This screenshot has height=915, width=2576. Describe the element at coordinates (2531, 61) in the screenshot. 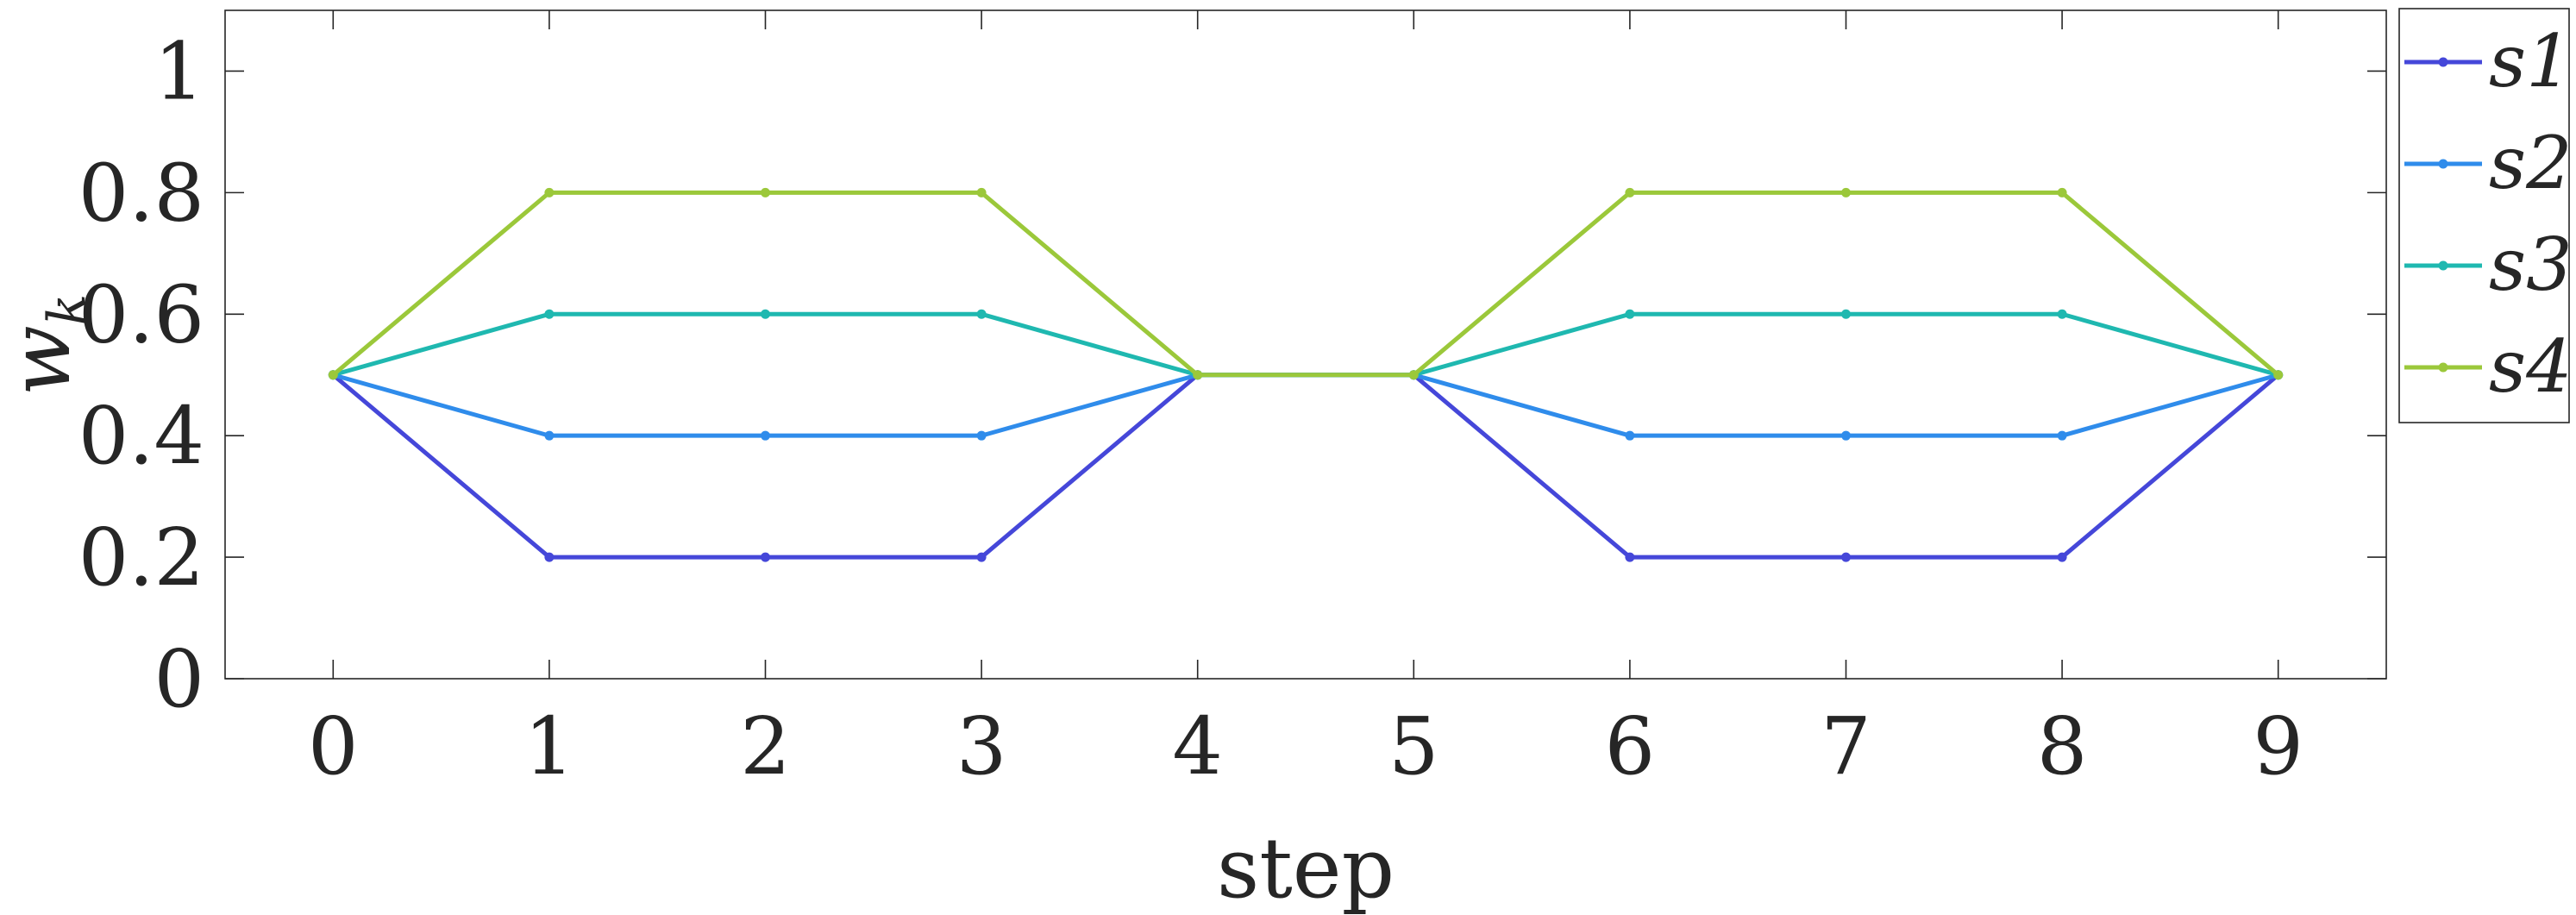

I see `legend-label: s1` at that location.